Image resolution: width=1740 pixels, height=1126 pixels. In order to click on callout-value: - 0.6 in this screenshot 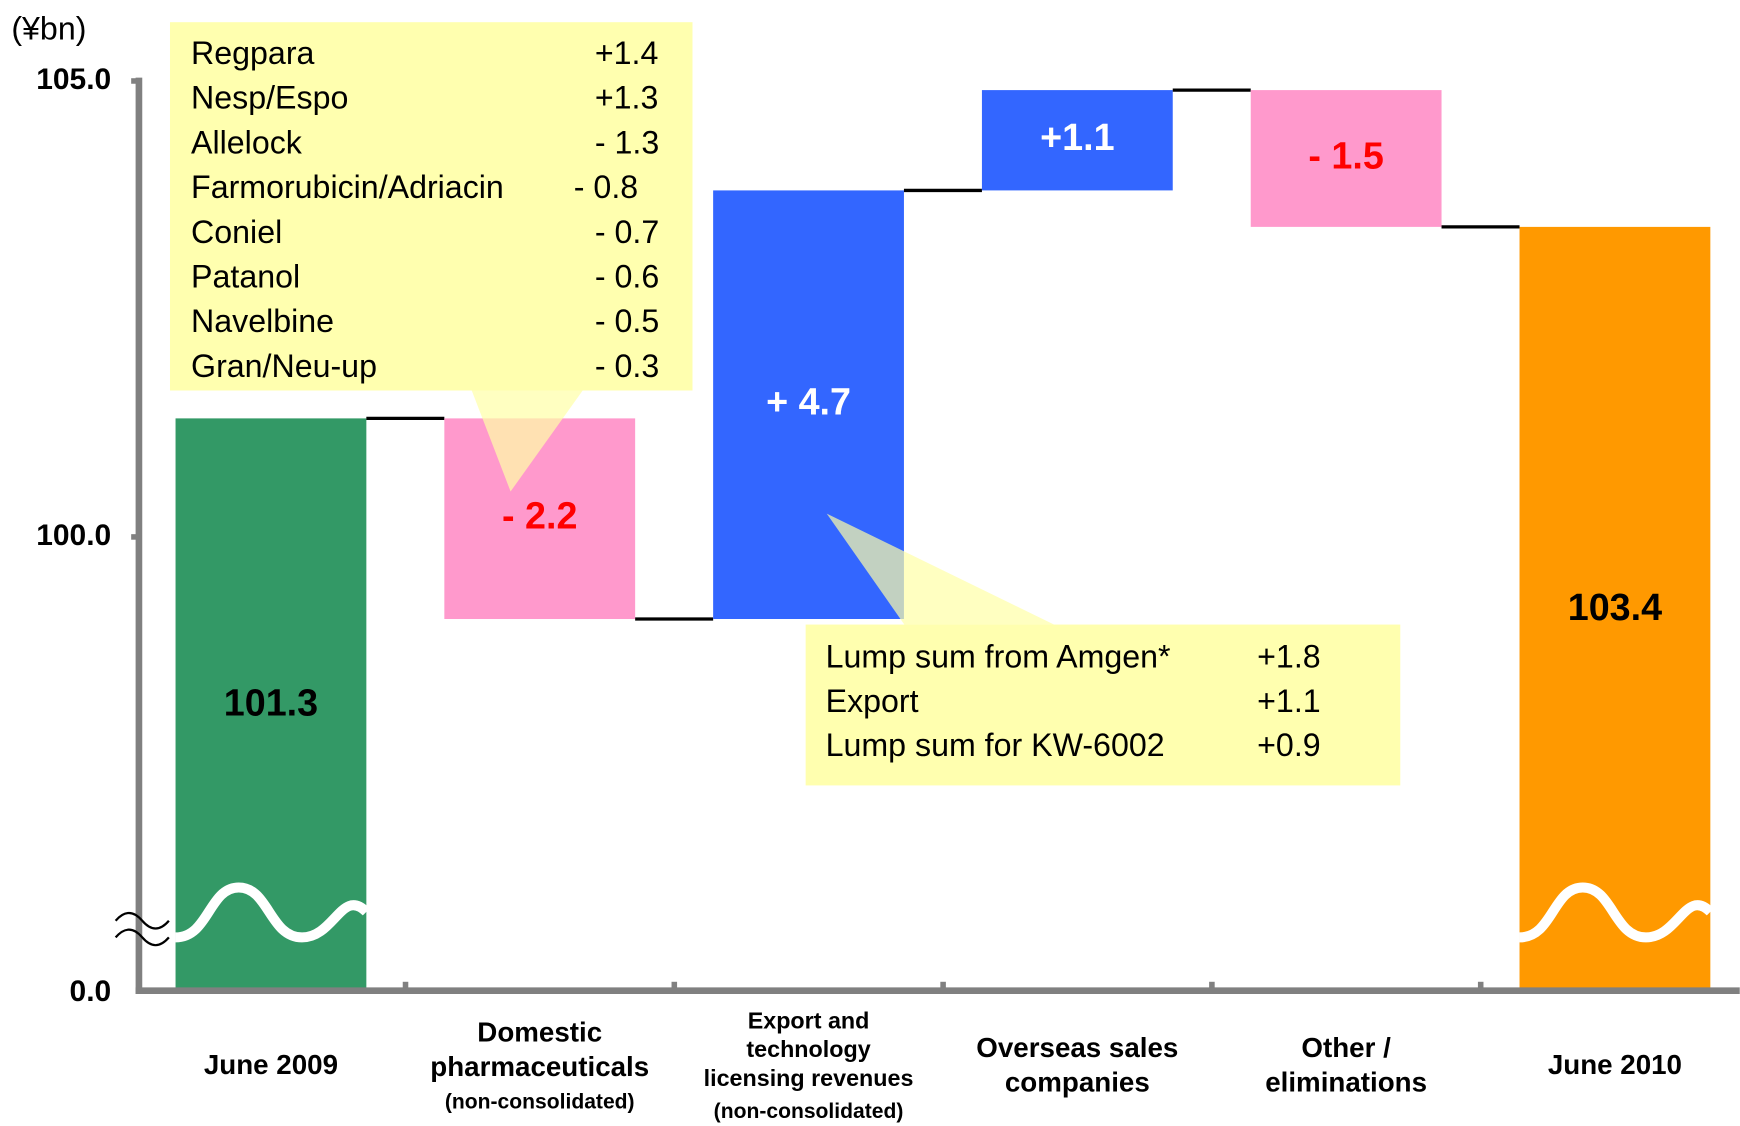, I will do `click(627, 277)`.